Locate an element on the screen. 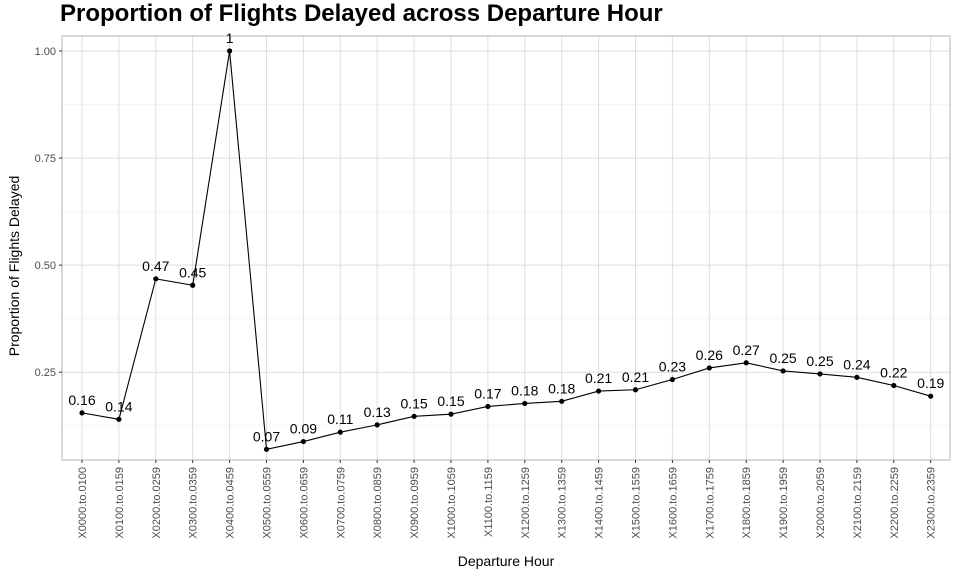 The height and width of the screenshot is (576, 960). x-tick-label: X1600.to.1659 is located at coordinates (673, 503).